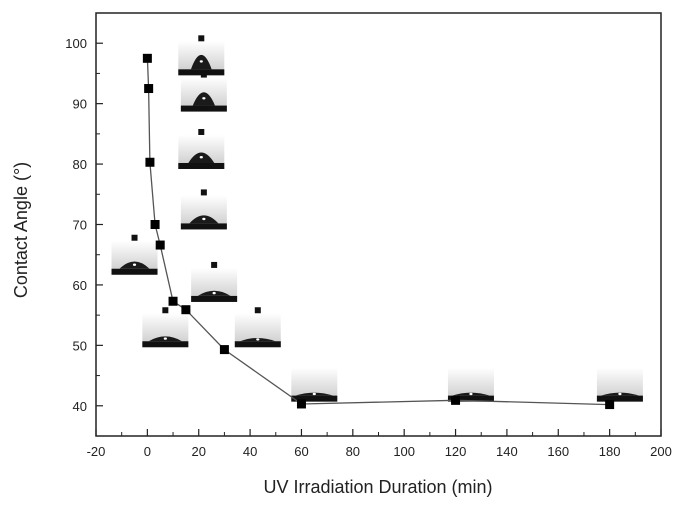  What do you see at coordinates (80, 164) in the screenshot?
I see `y-tick-label: 80` at bounding box center [80, 164].